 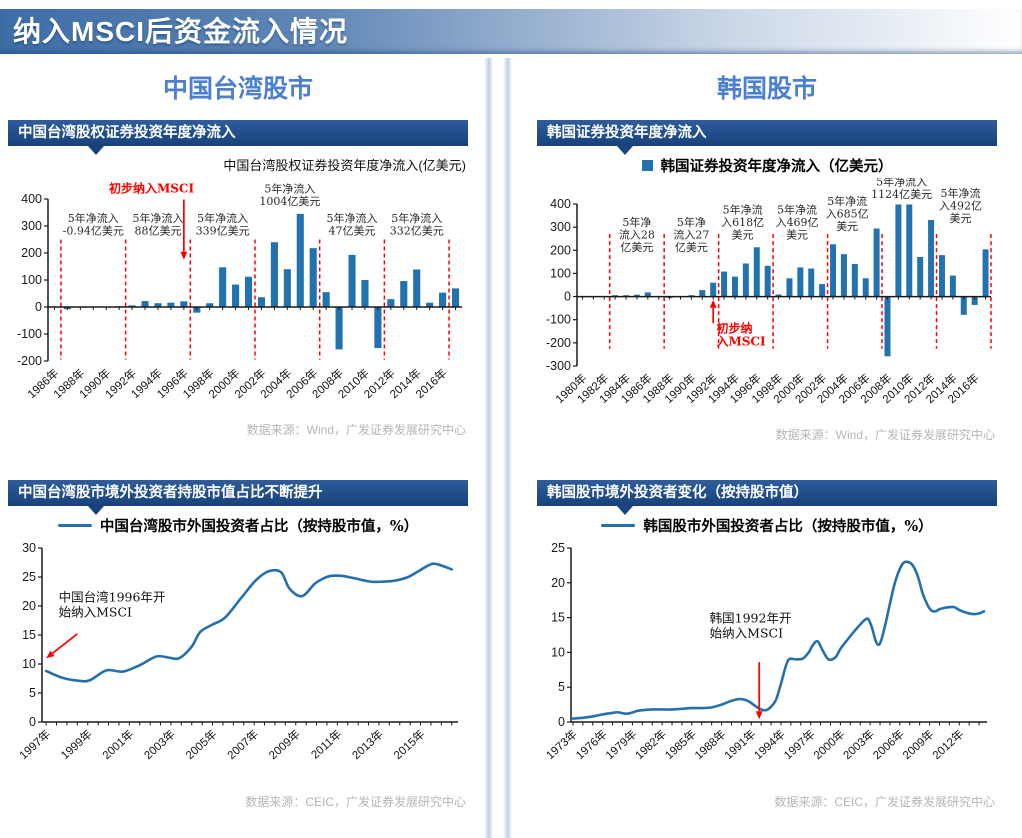 What do you see at coordinates (741, 341) in the screenshot?
I see `svg-text: 入MSCI` at bounding box center [741, 341].